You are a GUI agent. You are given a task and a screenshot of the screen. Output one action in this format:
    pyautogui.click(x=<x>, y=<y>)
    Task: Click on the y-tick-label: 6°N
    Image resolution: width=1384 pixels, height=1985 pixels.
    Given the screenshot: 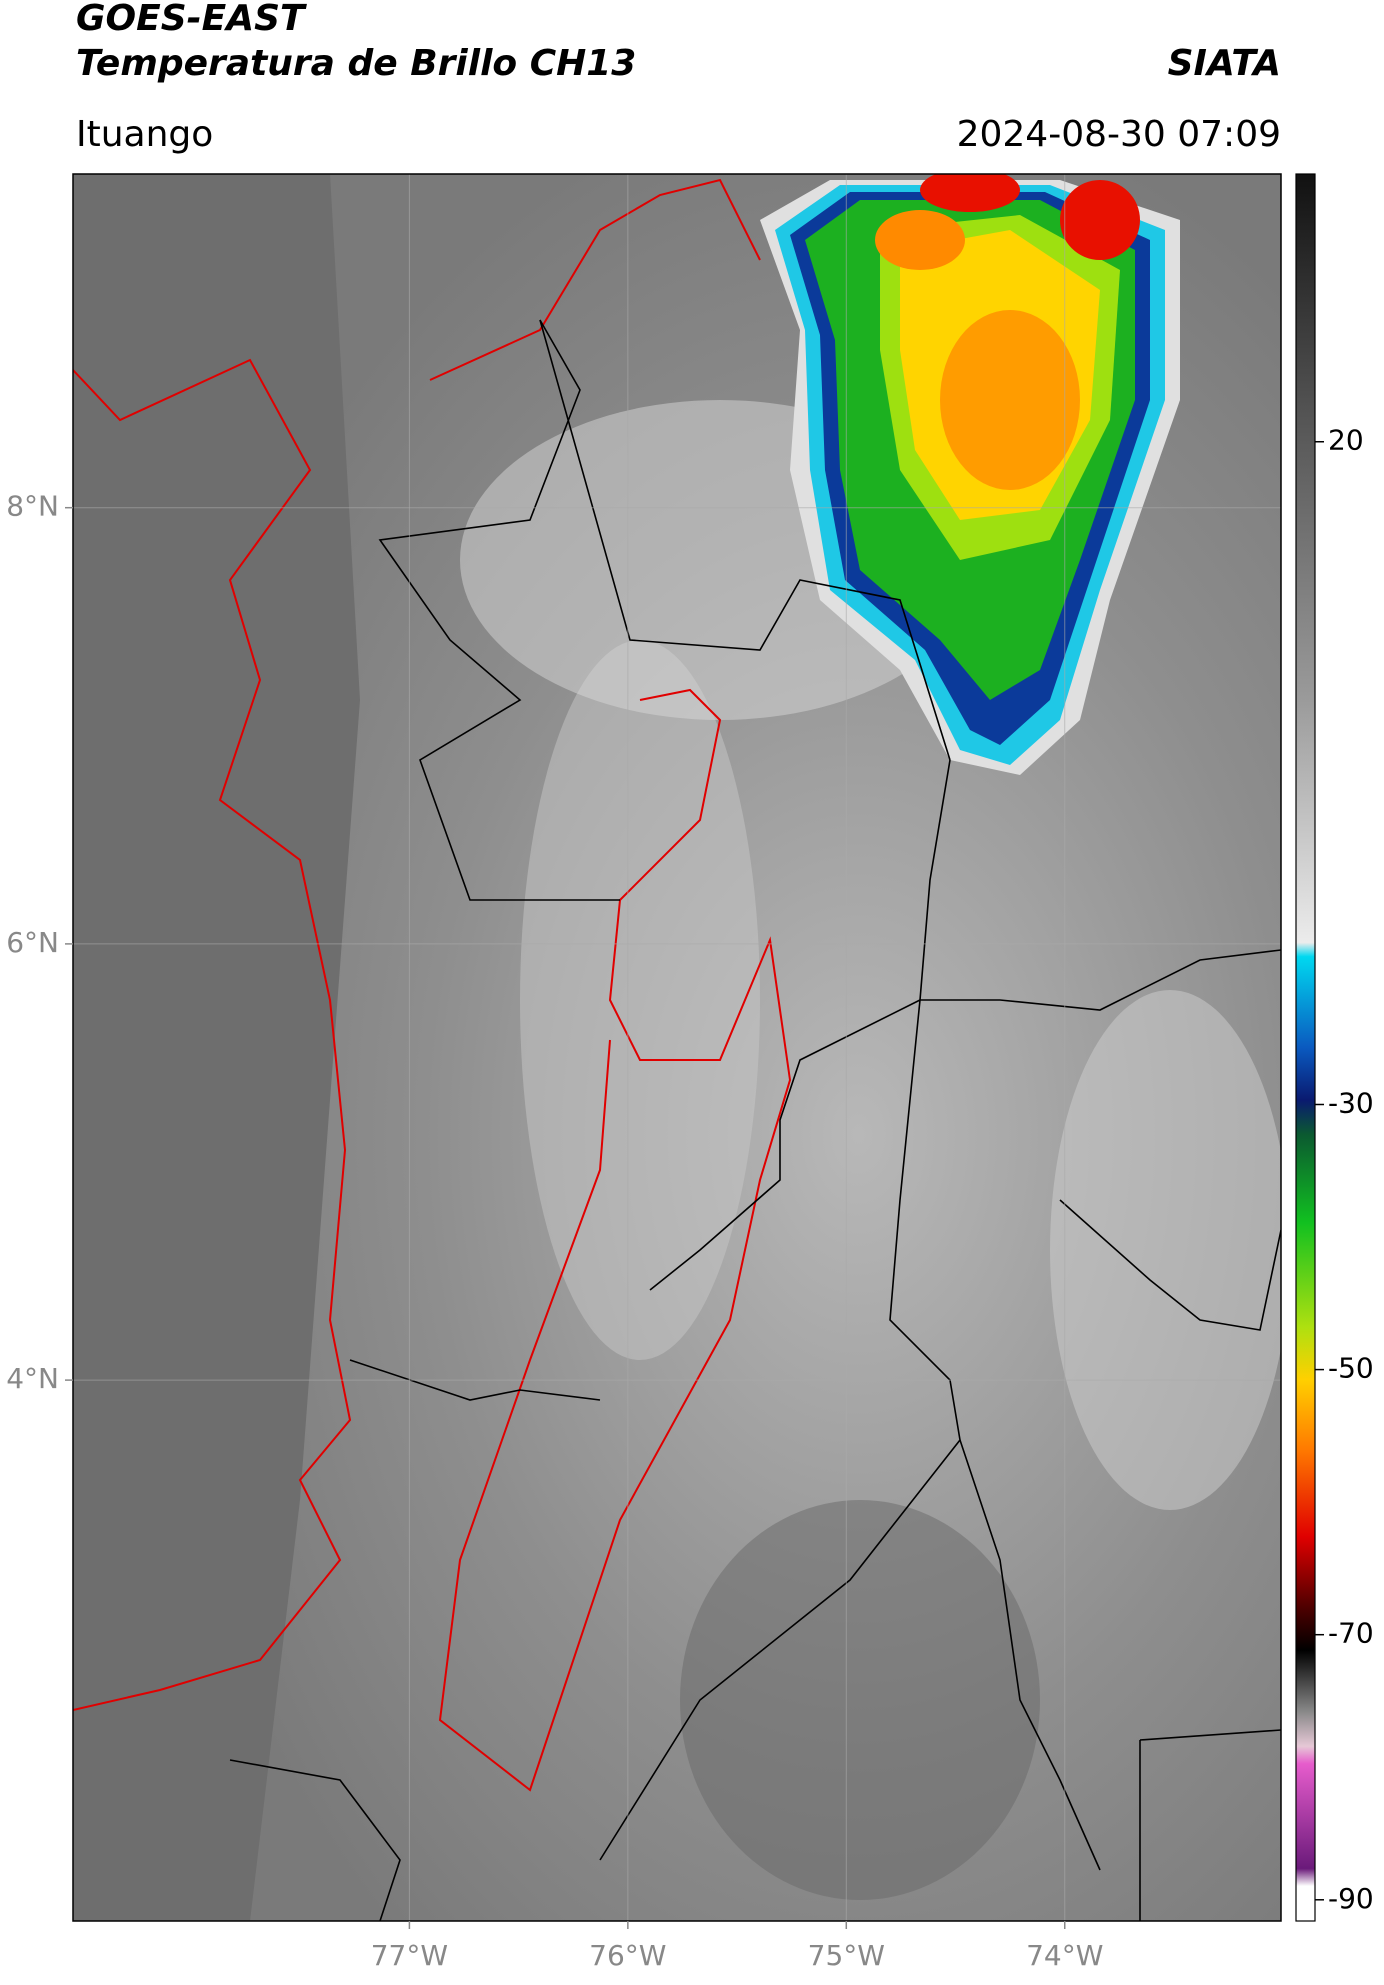 What is the action you would take?
    pyautogui.click(x=32, y=942)
    